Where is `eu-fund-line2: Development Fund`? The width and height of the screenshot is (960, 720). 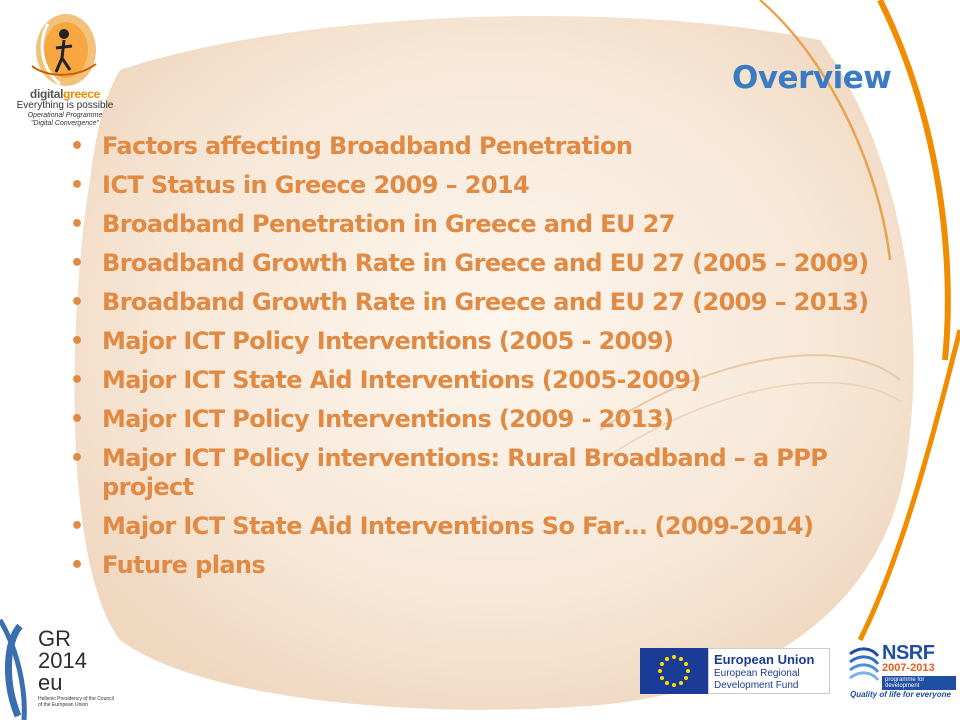 eu-fund-line2: Development Fund is located at coordinates (756, 685).